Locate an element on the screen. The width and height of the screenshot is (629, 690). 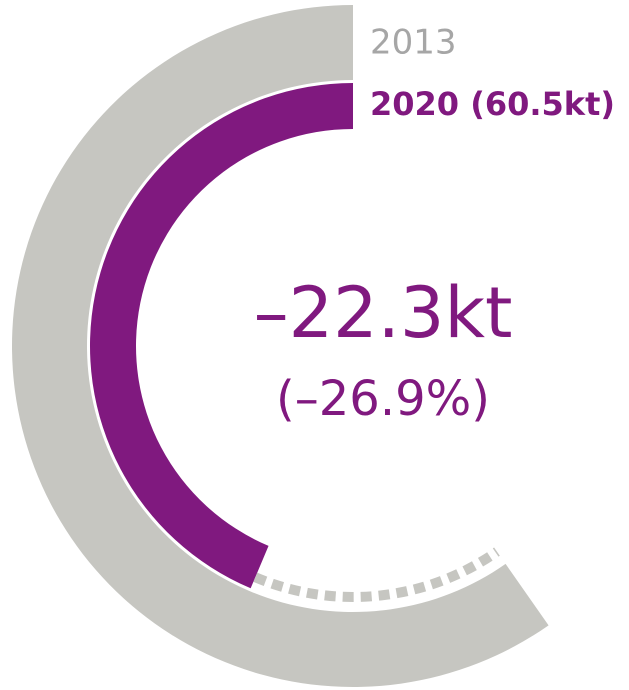
annotation: (–26.9%) is located at coordinates (383, 399).